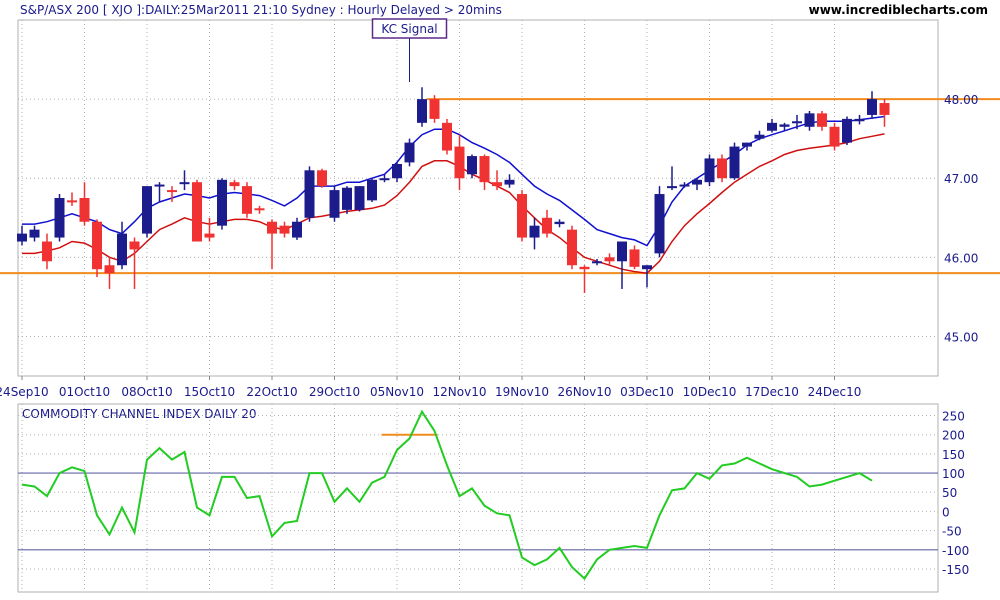  I want to click on date-tick-label: 03Dec10, so click(647, 392).